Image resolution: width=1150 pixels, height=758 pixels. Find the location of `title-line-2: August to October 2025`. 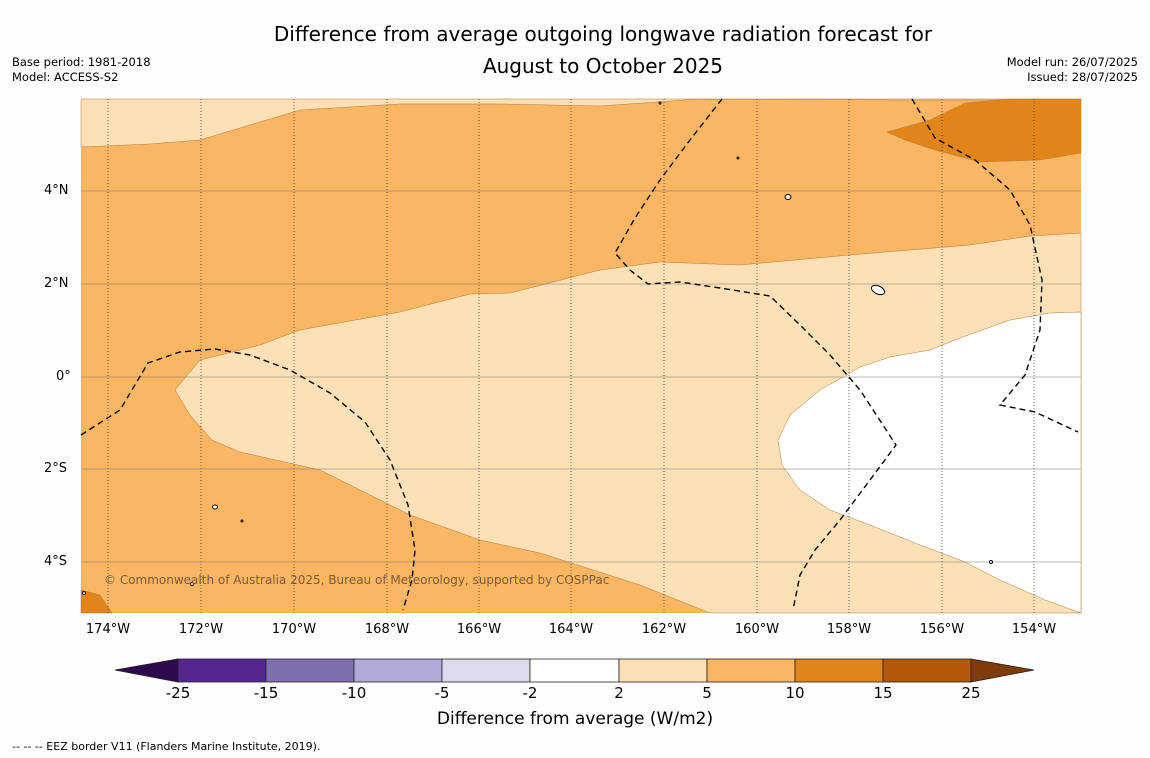

title-line-2: August to October 2025 is located at coordinates (603, 66).